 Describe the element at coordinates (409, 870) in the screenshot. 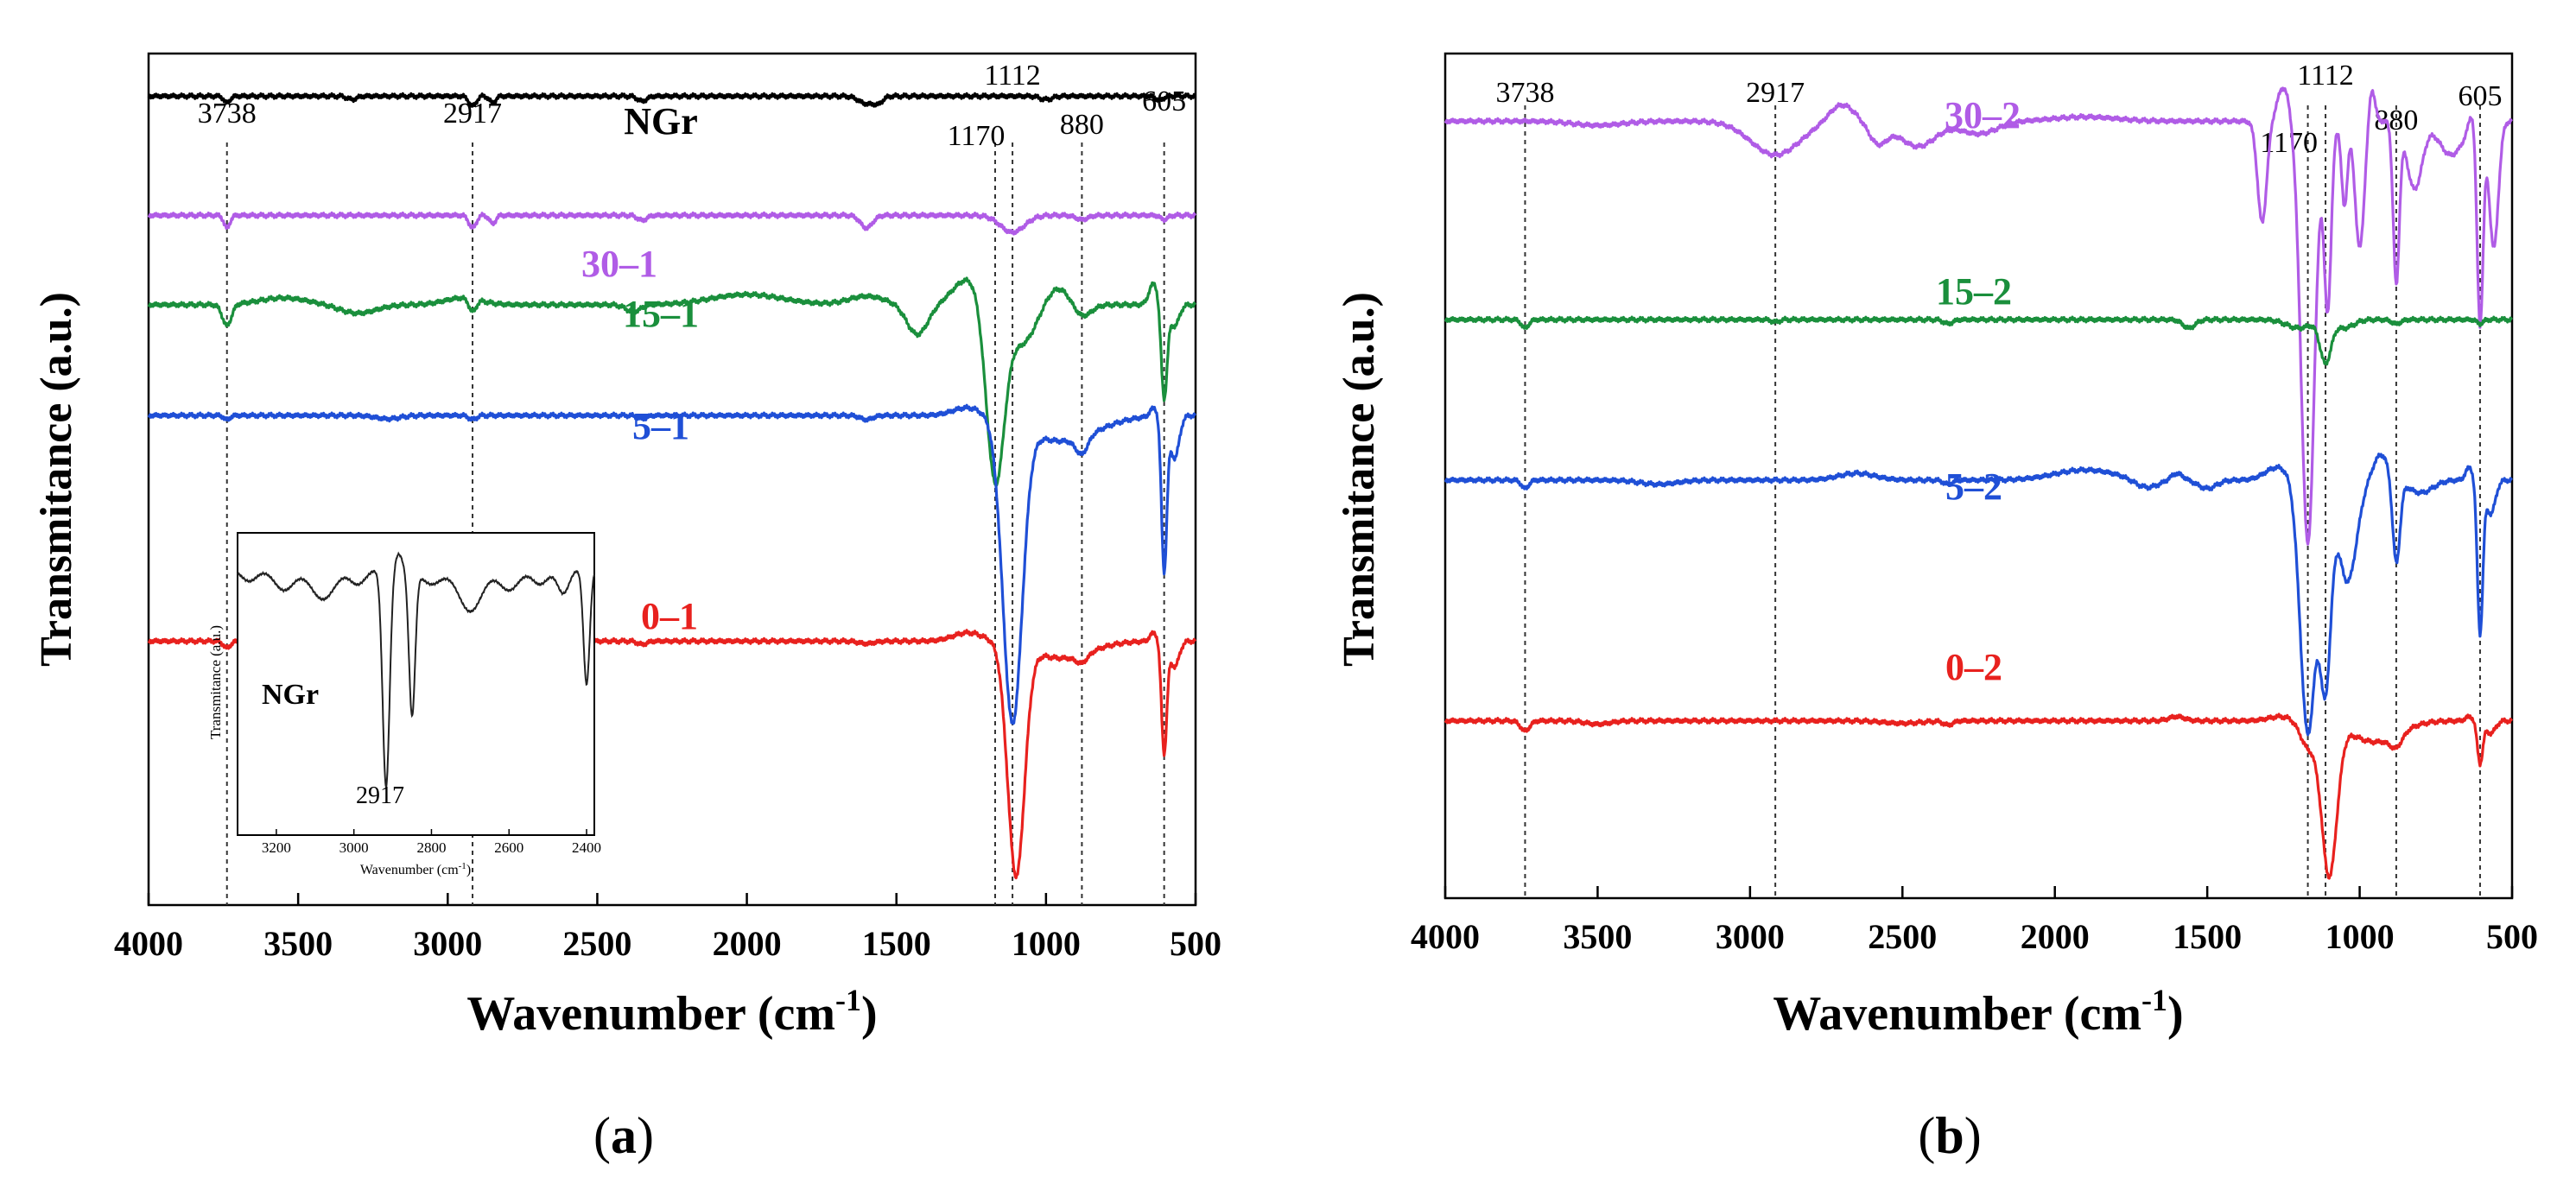

I see `inset-x-axis-title-main: Wavenumber (cm` at that location.